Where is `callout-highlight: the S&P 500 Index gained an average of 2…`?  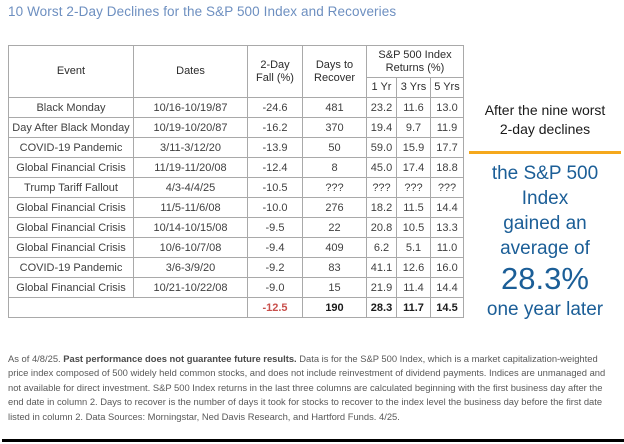 callout-highlight: the S&P 500 Index gained an average of 2… is located at coordinates (545, 241).